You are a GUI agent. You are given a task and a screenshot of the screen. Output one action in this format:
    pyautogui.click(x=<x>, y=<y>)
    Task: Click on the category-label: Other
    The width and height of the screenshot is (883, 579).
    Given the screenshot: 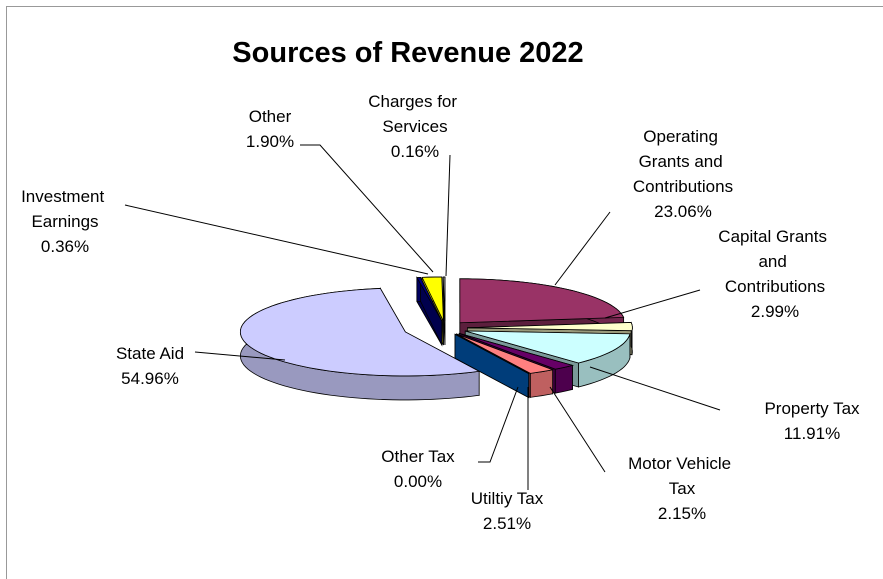 What is the action you would take?
    pyautogui.click(x=270, y=116)
    